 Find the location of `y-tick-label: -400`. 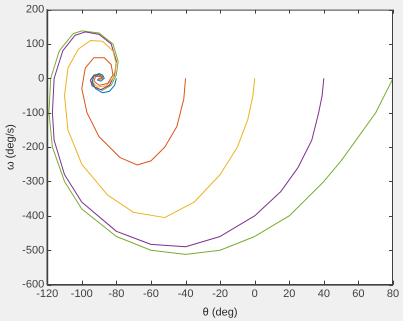

y-tick-label: -400 is located at coordinates (33, 216).